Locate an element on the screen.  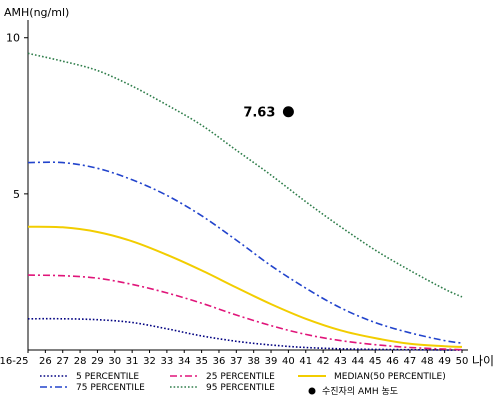
x-tick-label: 44 is located at coordinates (357, 361).